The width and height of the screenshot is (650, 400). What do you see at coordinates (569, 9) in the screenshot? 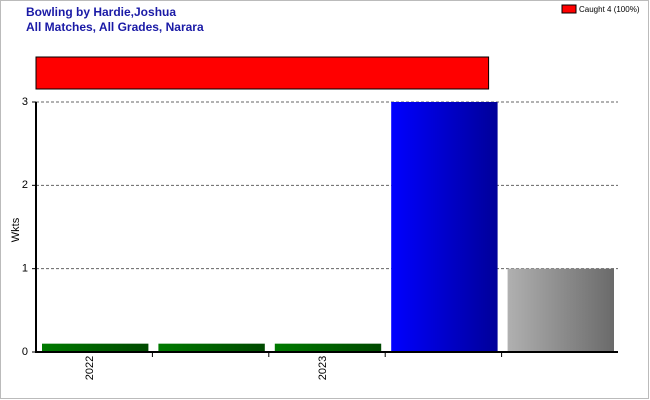
I see `legend-swatch` at bounding box center [569, 9].